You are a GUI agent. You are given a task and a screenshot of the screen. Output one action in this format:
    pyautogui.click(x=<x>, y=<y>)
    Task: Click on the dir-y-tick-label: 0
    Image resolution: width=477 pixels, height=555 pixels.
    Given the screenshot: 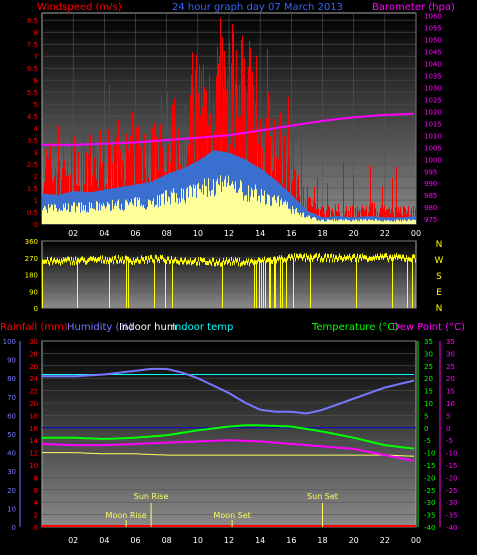 What is the action you would take?
    pyautogui.click(x=36, y=309)
    